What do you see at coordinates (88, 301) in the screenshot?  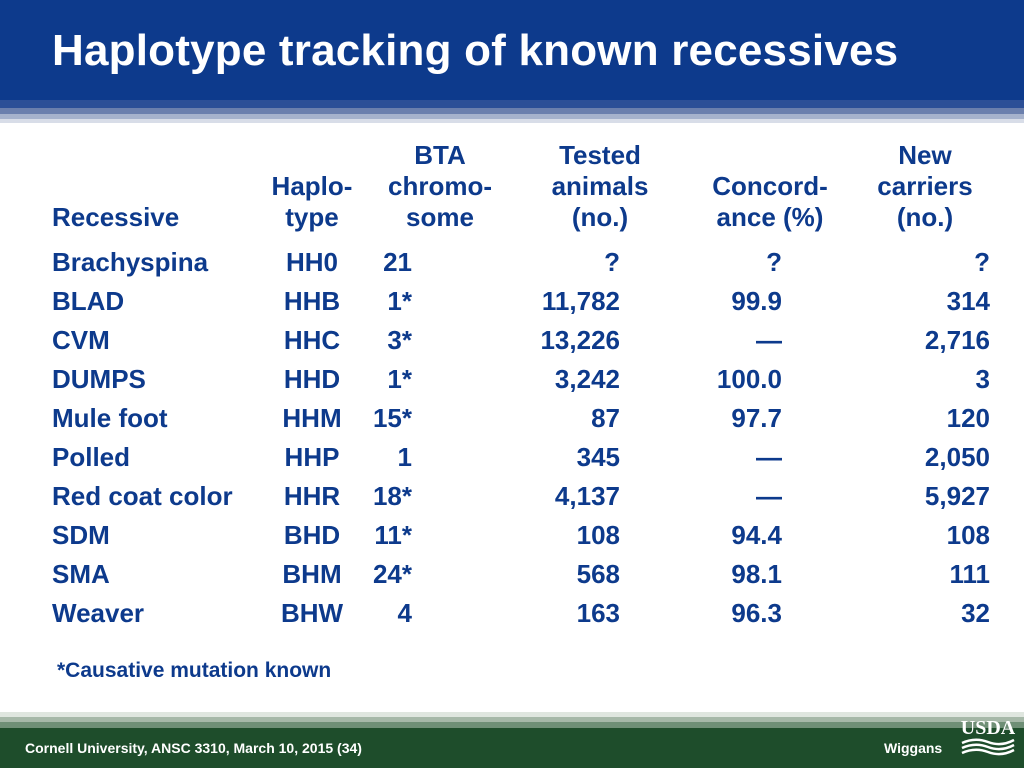 I see `cell-recessive: BLAD` at bounding box center [88, 301].